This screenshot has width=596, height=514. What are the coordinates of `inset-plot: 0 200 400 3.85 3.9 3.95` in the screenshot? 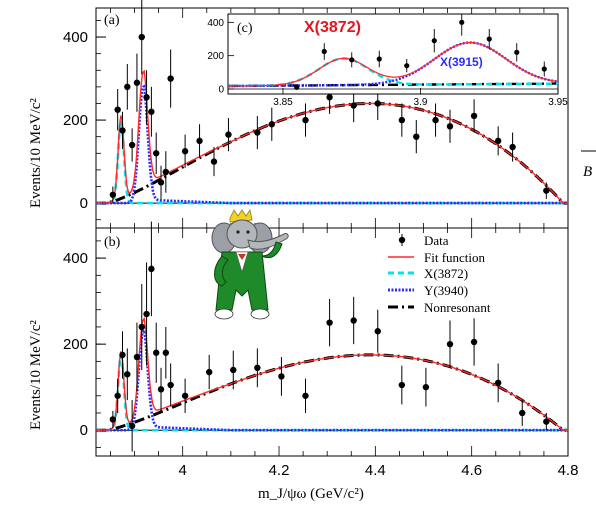 It's located at (387, 61).